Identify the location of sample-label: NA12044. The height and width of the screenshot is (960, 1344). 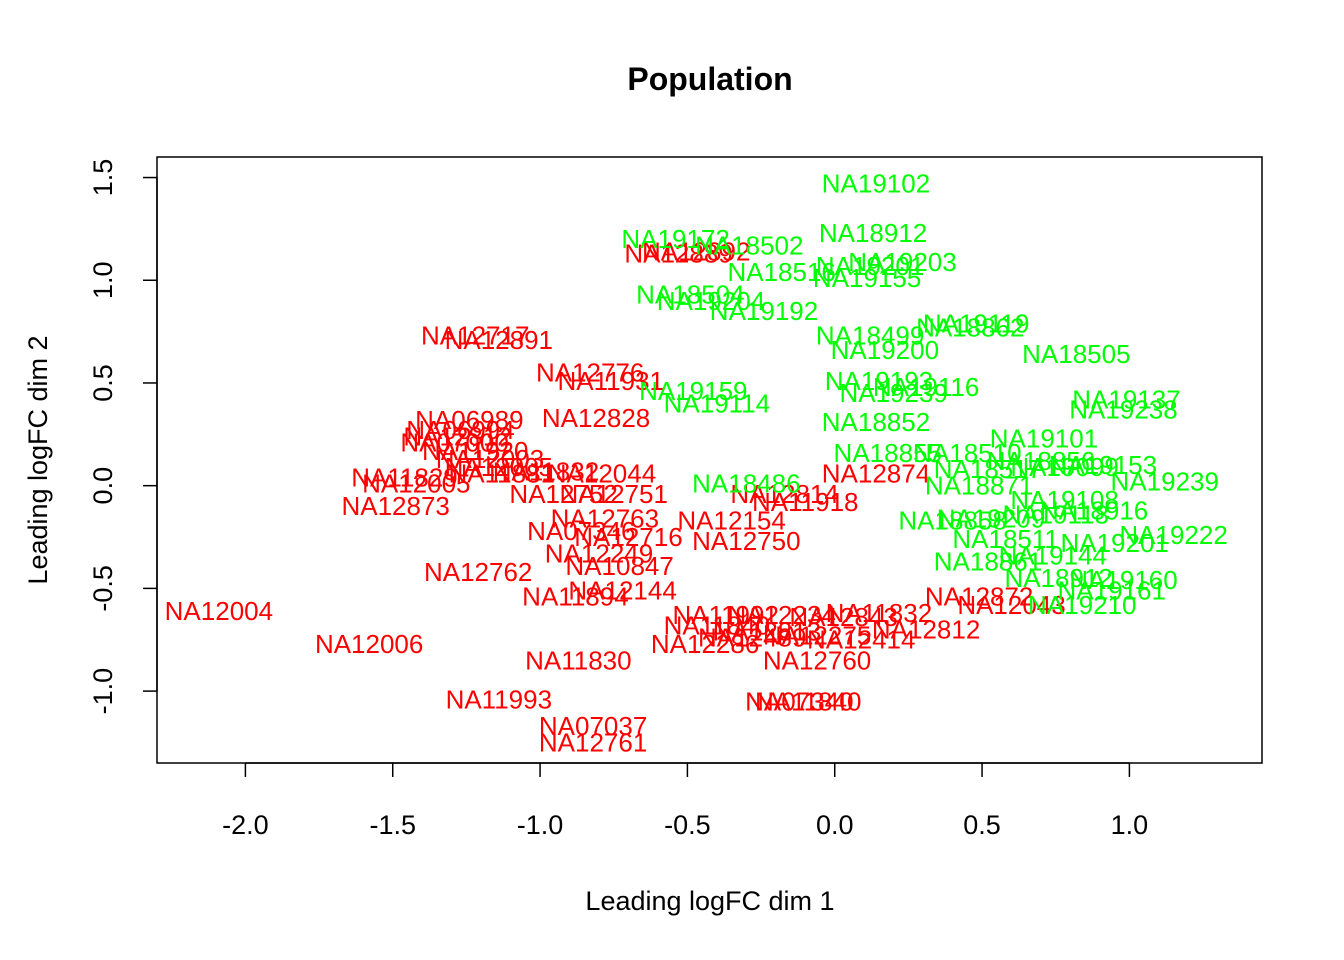
(602, 473).